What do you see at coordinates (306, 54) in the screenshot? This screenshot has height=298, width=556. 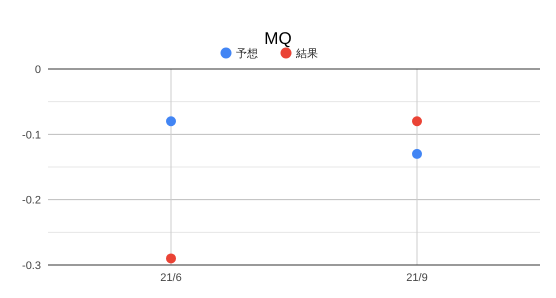 I see `legend-label: 結果` at bounding box center [306, 54].